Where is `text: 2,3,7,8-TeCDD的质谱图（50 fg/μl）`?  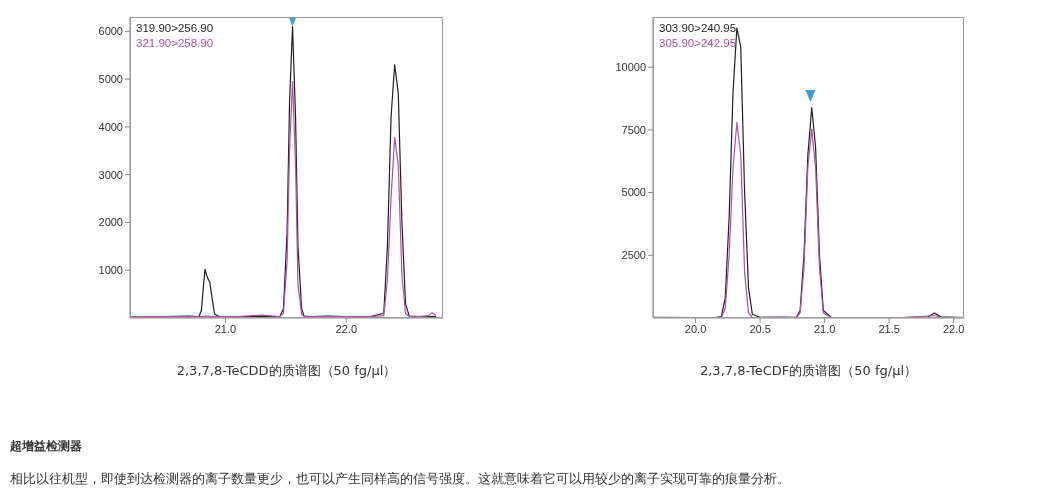
text: 2,3,7,8-TeCDD的质谱图（50 fg/μl） is located at coordinates (286, 371).